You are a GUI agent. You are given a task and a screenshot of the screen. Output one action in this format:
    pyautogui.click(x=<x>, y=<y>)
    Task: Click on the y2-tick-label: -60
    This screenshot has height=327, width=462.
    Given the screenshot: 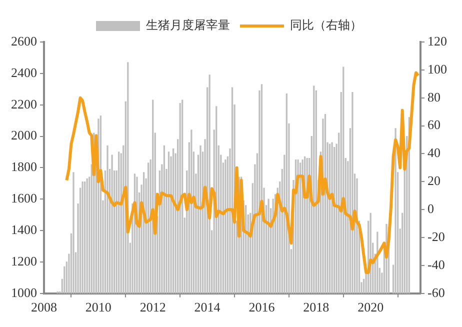 What is the action you would take?
    pyautogui.click(x=436, y=292)
    